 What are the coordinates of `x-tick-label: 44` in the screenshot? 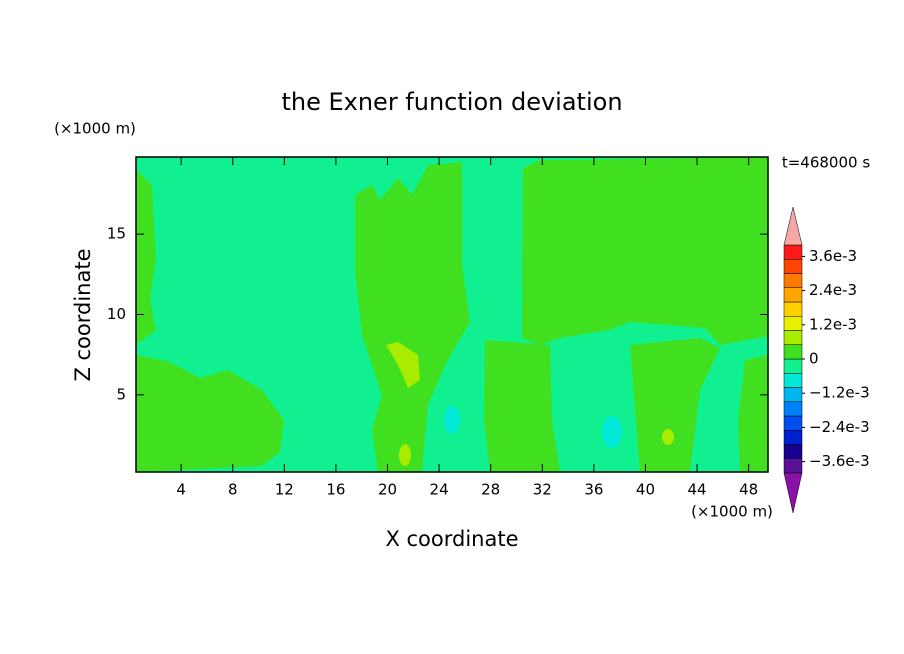 It's located at (697, 490).